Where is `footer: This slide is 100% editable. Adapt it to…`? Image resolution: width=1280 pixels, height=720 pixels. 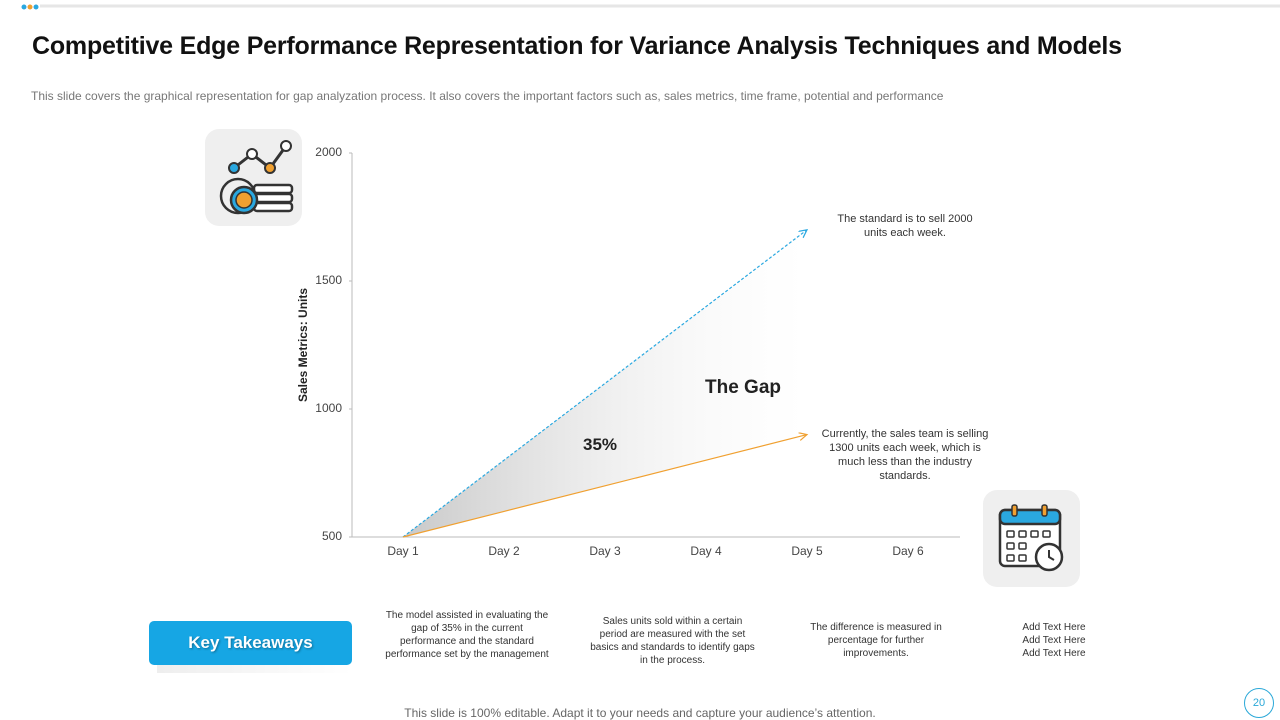 footer: This slide is 100% editable. Adapt it to… is located at coordinates (640, 713).